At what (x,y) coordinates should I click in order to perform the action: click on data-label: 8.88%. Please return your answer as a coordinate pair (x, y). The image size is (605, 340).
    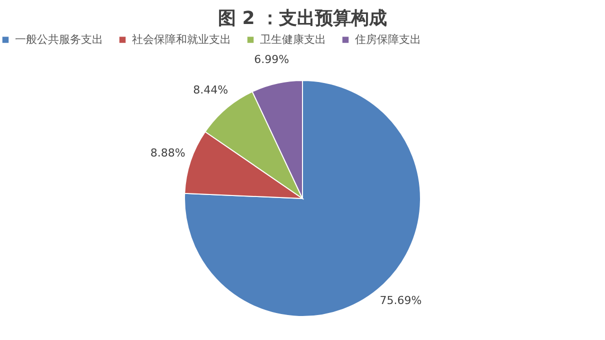
    Looking at the image, I should click on (168, 153).